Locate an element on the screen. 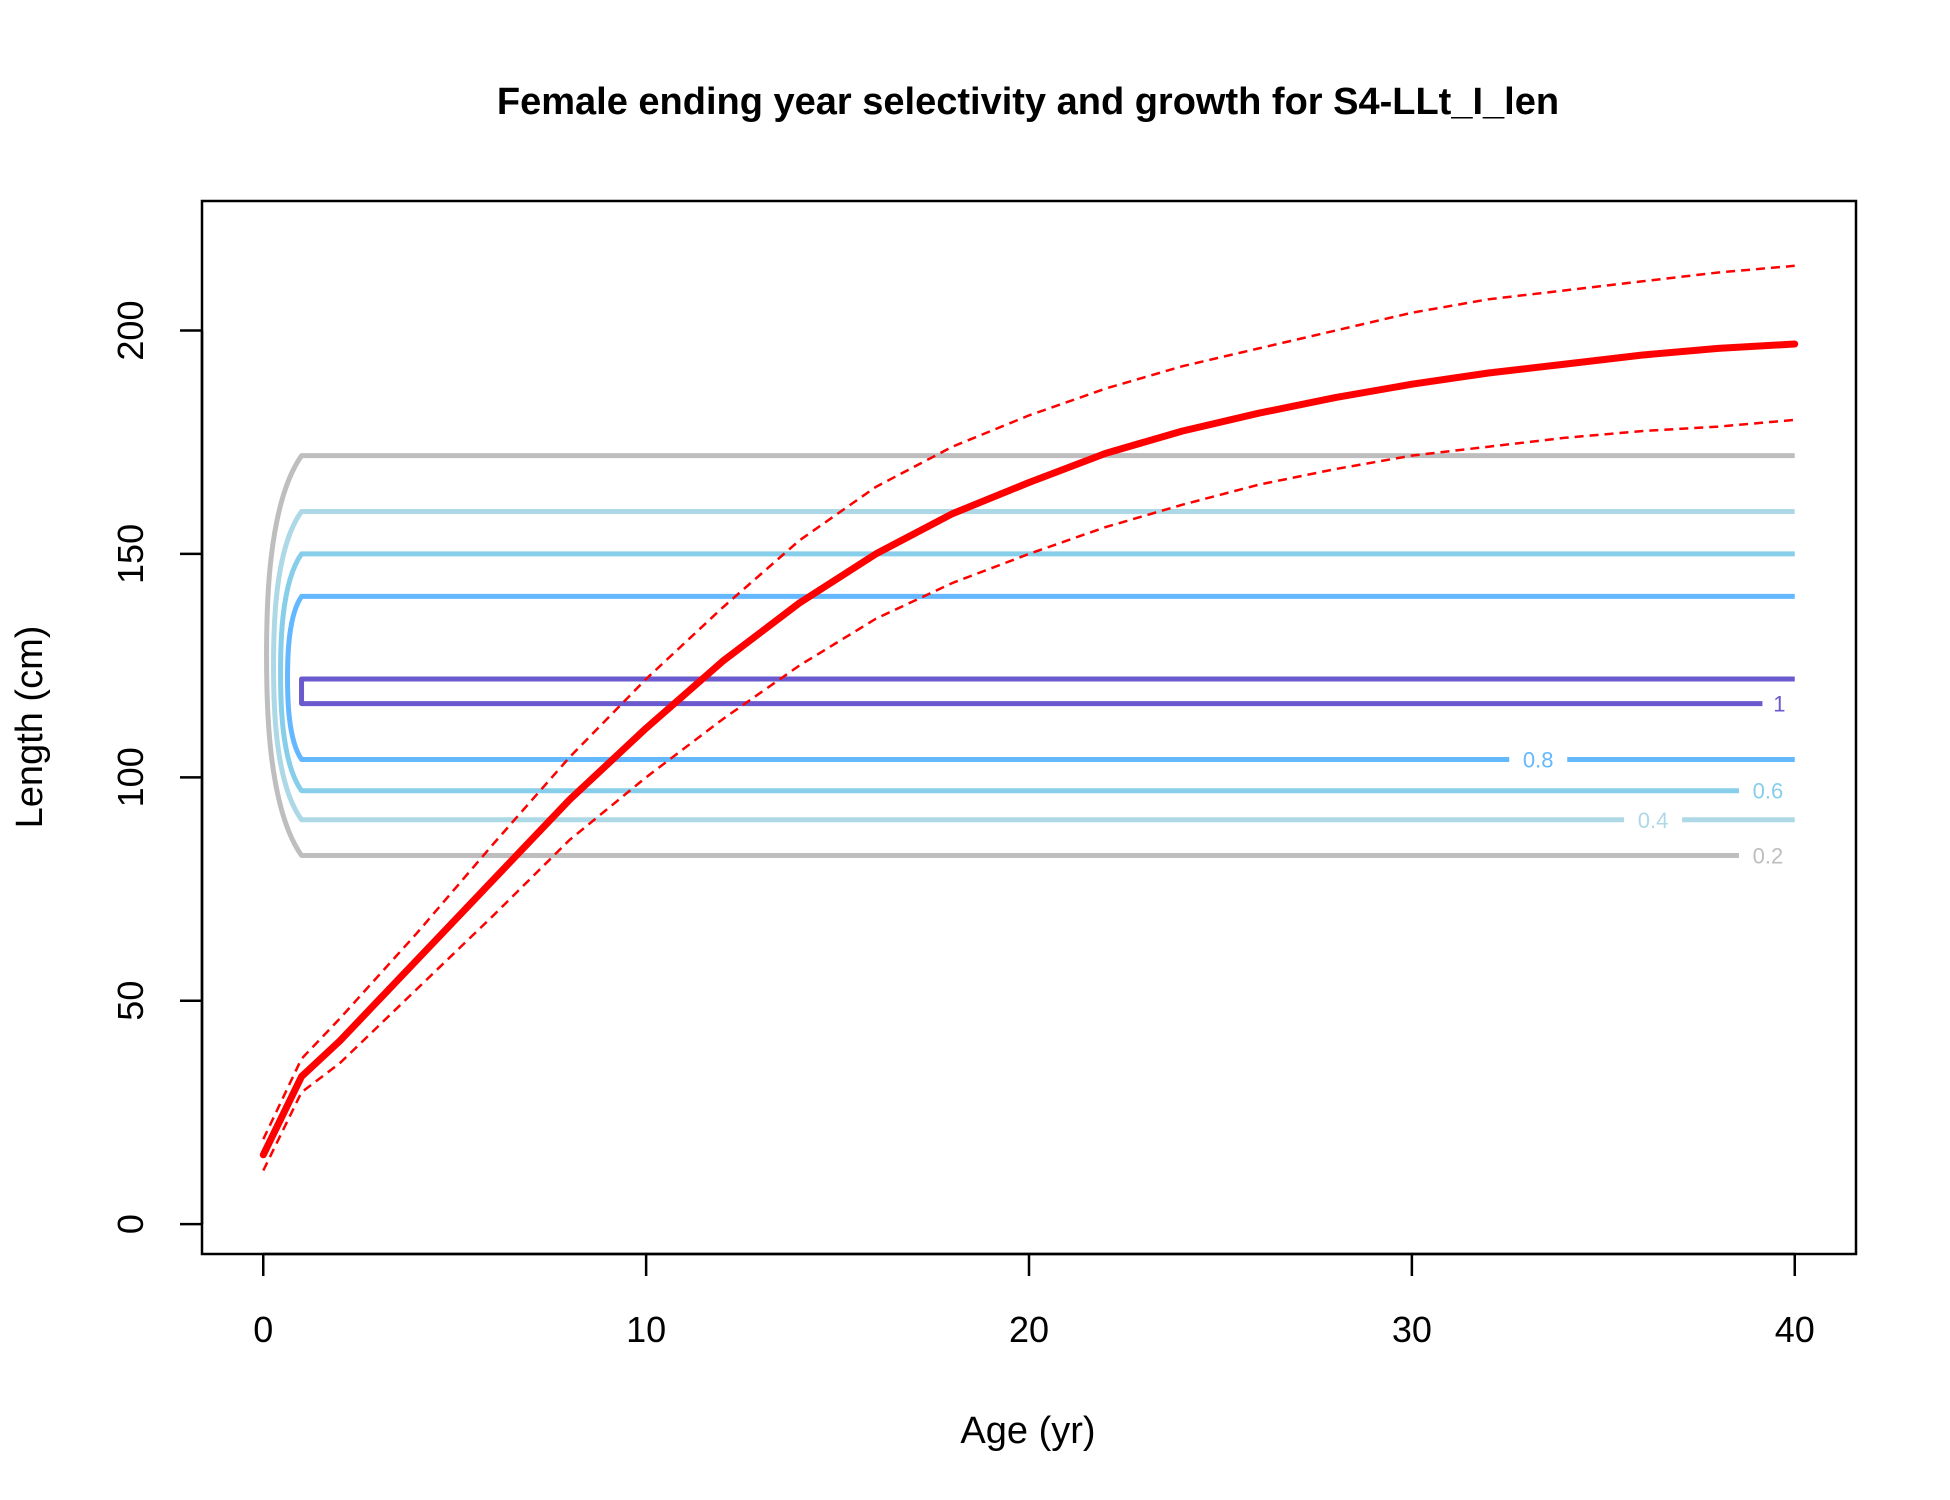 This screenshot has height=1500, width=1950. x-tick-label: 30 is located at coordinates (1412, 1329).